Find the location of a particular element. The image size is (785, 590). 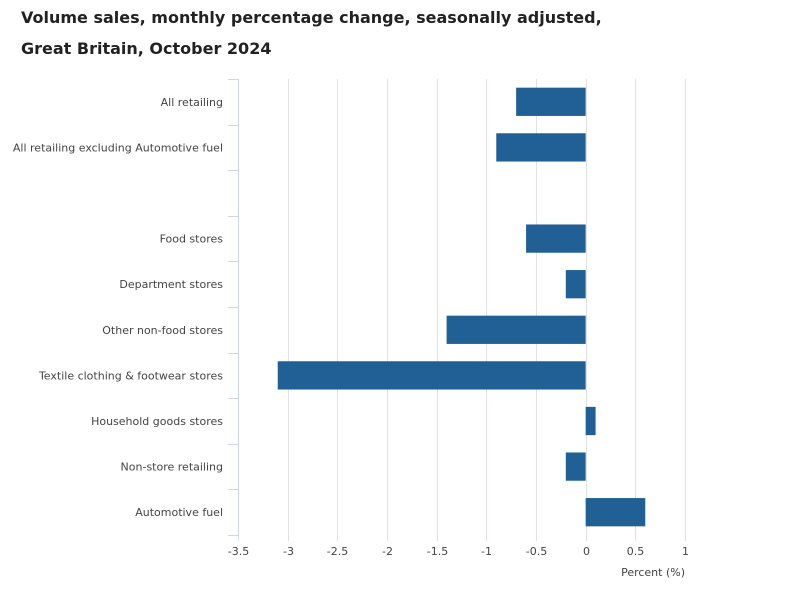

x-tick-label: -2.5 is located at coordinates (337, 551).